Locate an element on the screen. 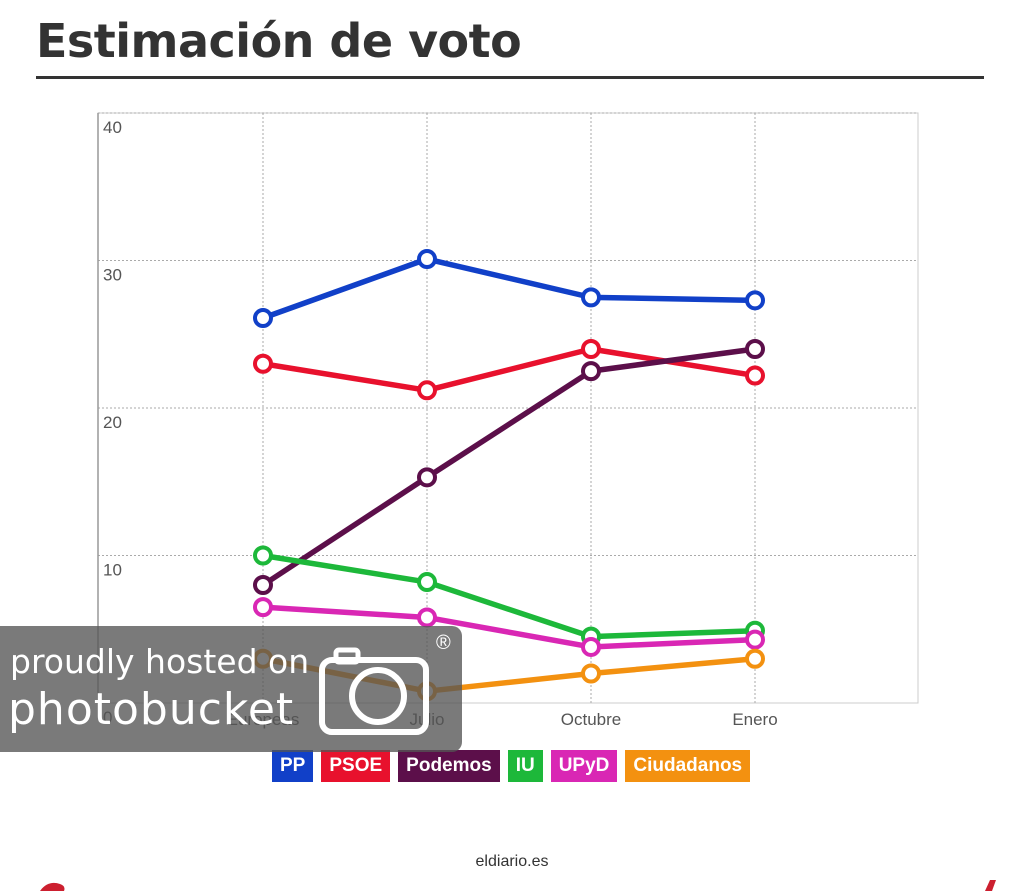  y-tick-label: 20 is located at coordinates (112, 422).